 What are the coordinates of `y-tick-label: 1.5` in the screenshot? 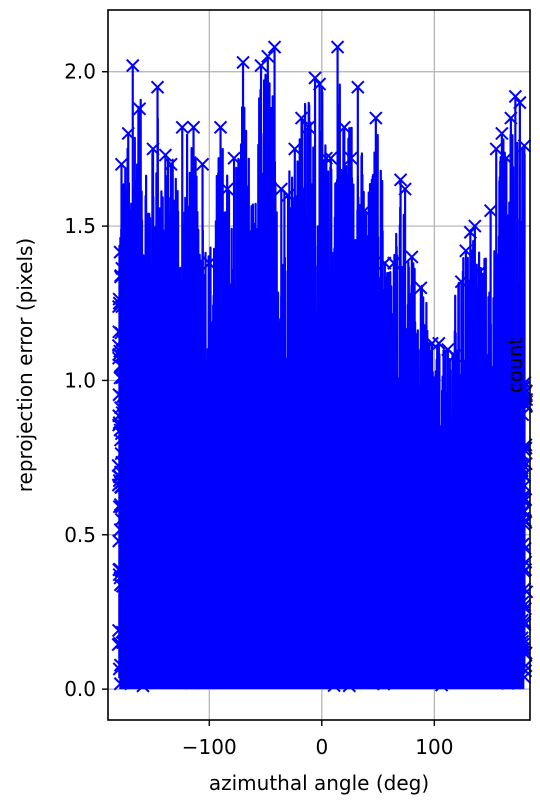 It's located at (80, 226).